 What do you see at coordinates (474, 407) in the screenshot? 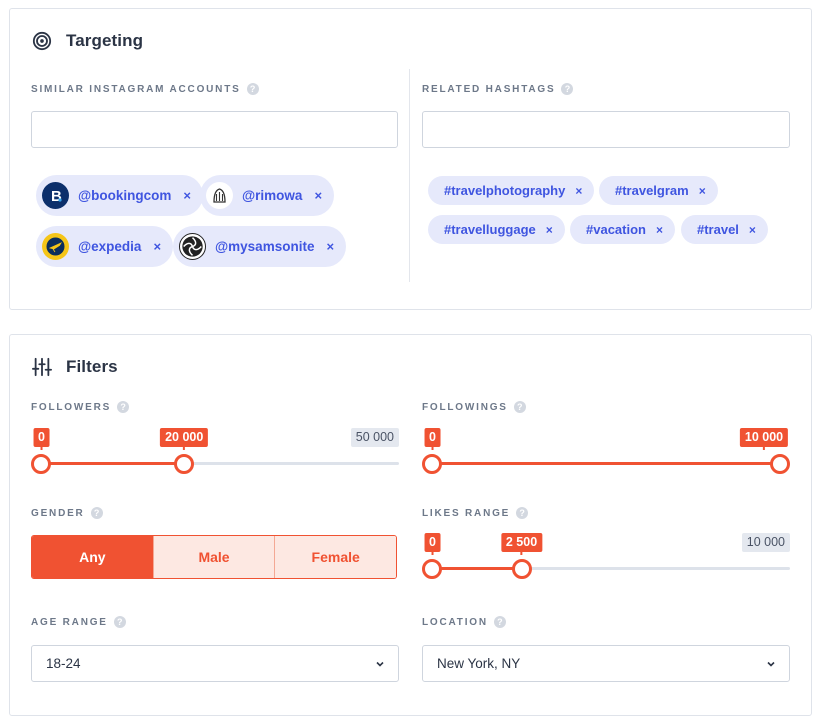
I see `followings-label: FOLLOWINGS ?` at bounding box center [474, 407].